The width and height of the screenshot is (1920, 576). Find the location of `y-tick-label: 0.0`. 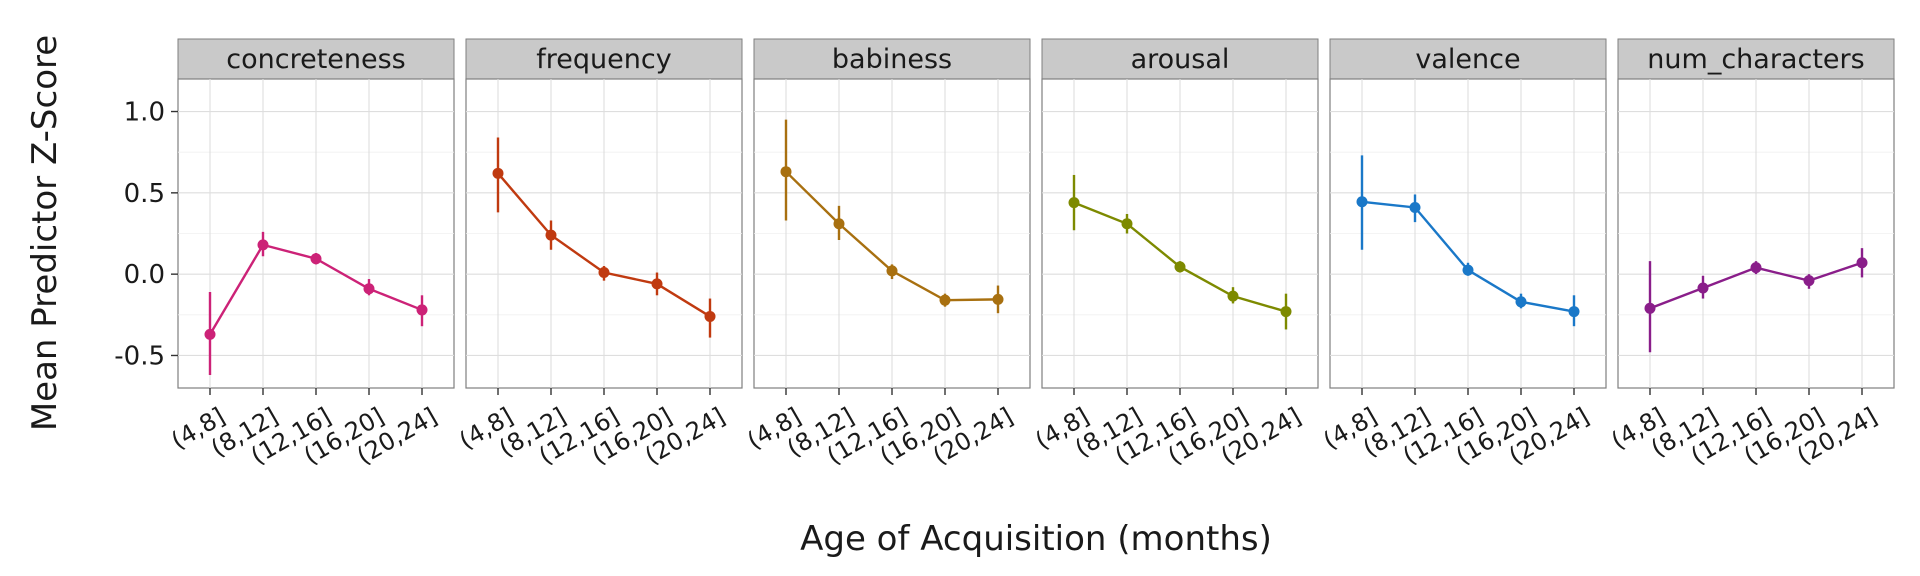

y-tick-label: 0.0 is located at coordinates (144, 275).